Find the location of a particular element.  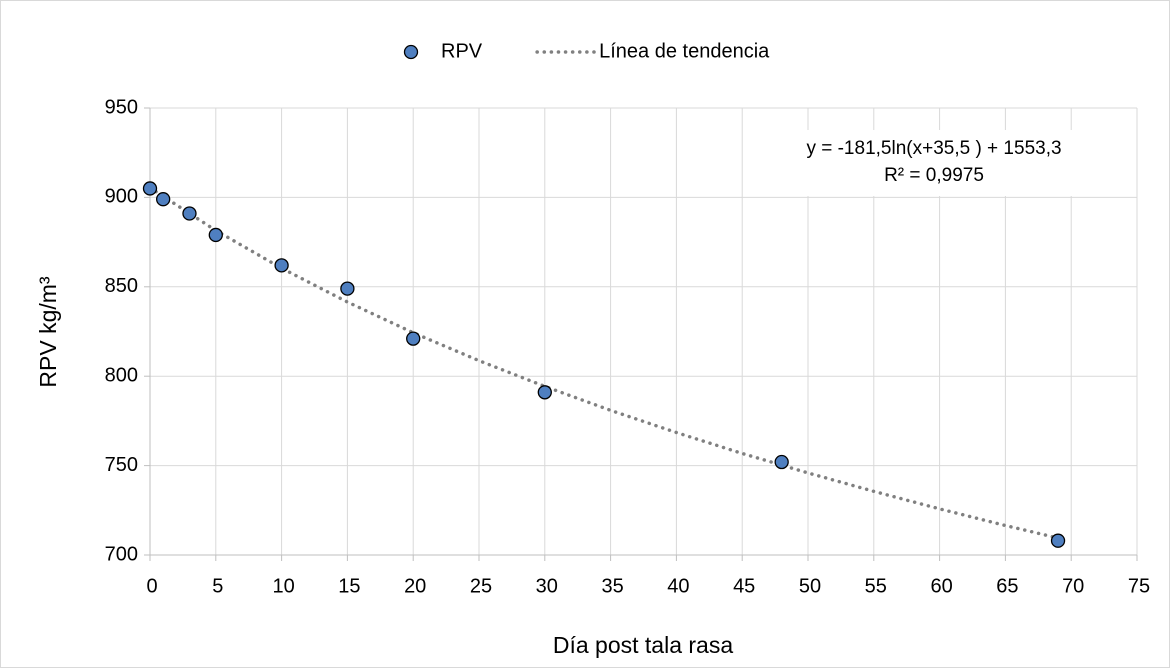

x-tick-label: 60 is located at coordinates (941, 586).